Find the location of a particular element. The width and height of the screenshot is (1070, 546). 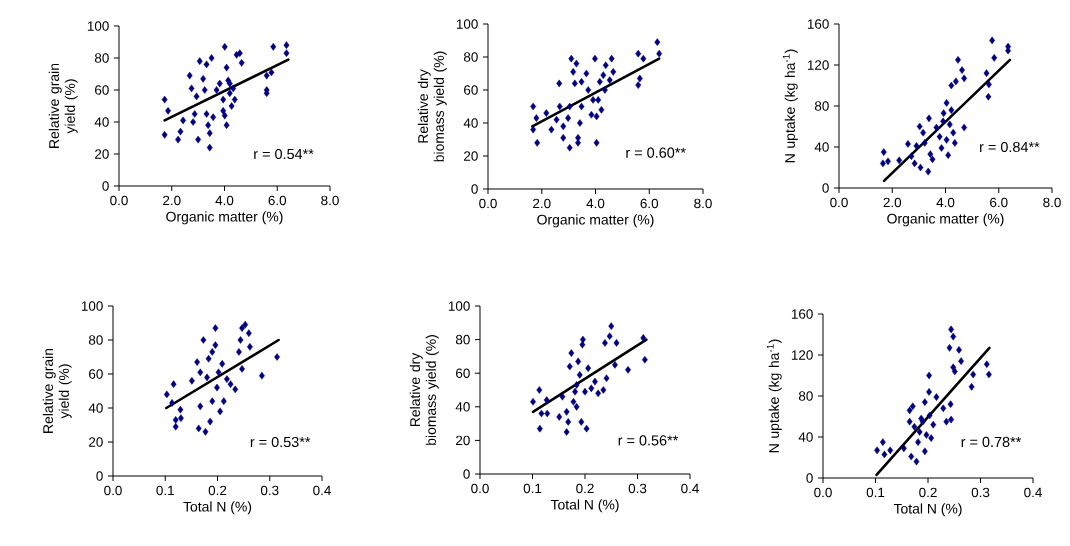

x-tick-label: 8.0 is located at coordinates (703, 203).